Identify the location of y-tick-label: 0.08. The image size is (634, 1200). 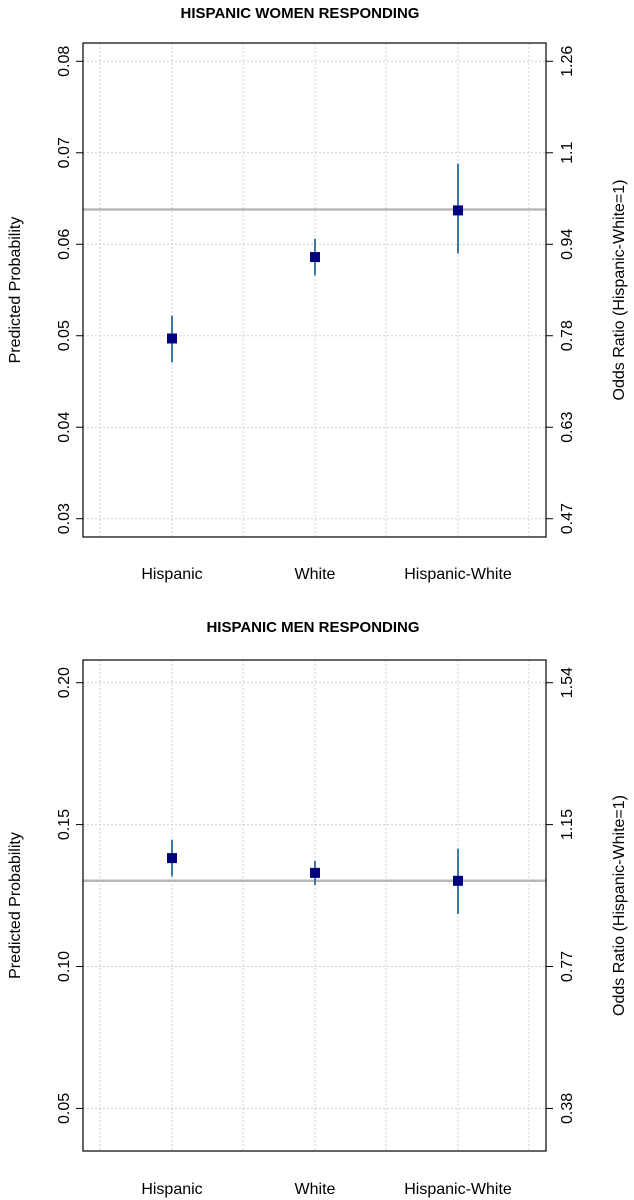
(64, 61).